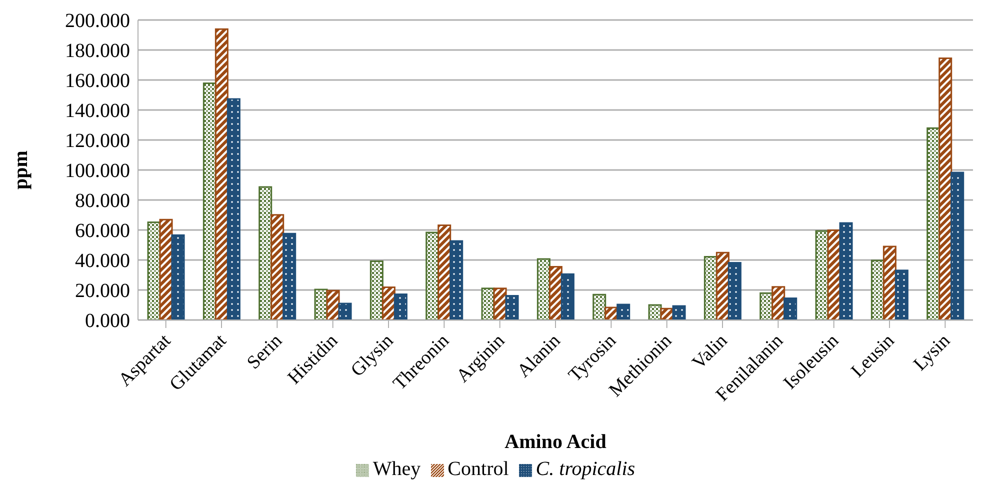  I want to click on y-tick-label: 200.000, so click(97, 21).